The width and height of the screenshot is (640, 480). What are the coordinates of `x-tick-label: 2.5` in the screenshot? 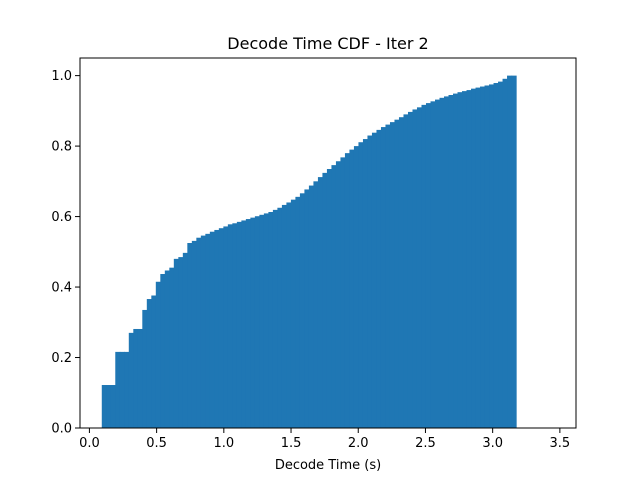 It's located at (425, 443).